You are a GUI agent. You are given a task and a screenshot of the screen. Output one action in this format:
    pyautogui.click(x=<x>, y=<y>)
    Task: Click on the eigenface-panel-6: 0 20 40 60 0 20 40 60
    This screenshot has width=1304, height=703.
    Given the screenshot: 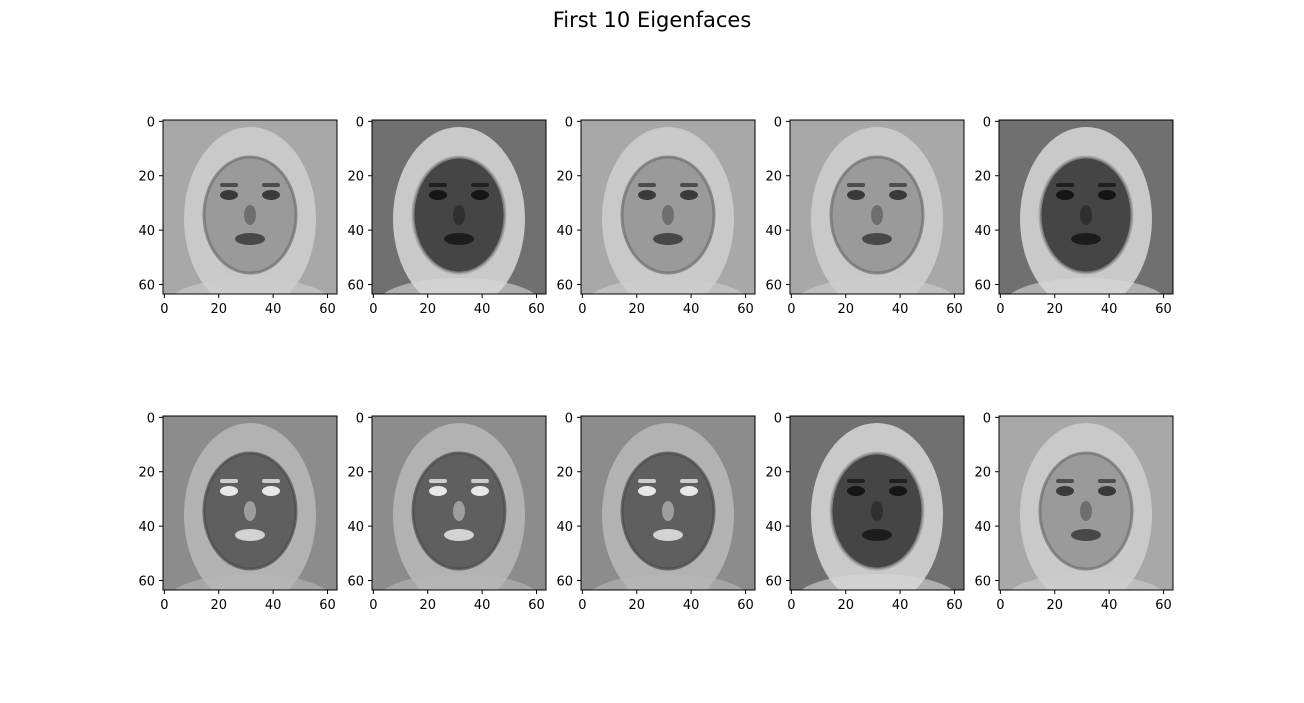 What is the action you would take?
    pyautogui.click(x=238, y=512)
    